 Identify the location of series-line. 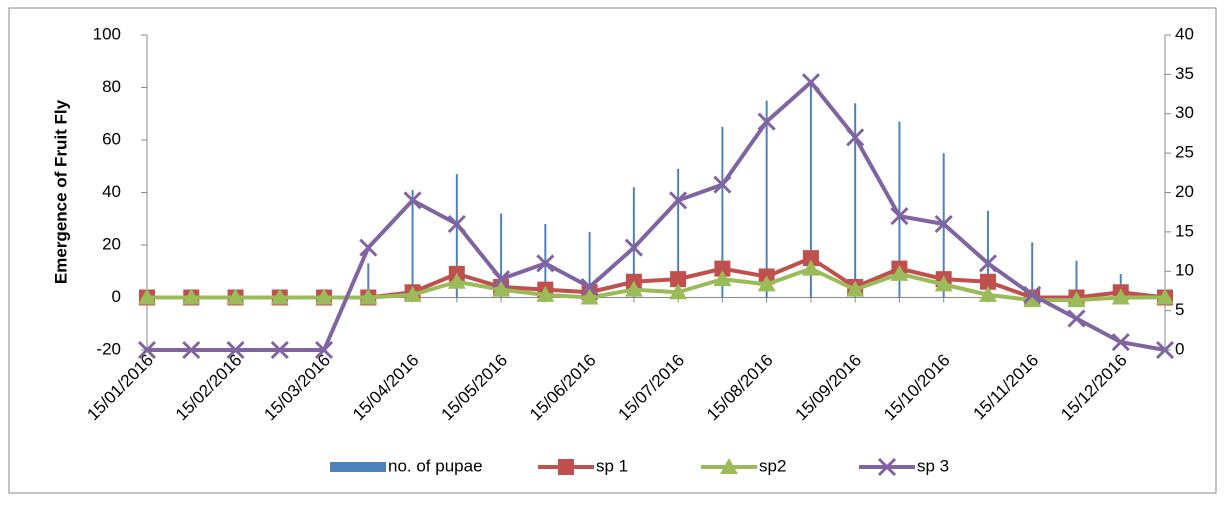
(656, 284).